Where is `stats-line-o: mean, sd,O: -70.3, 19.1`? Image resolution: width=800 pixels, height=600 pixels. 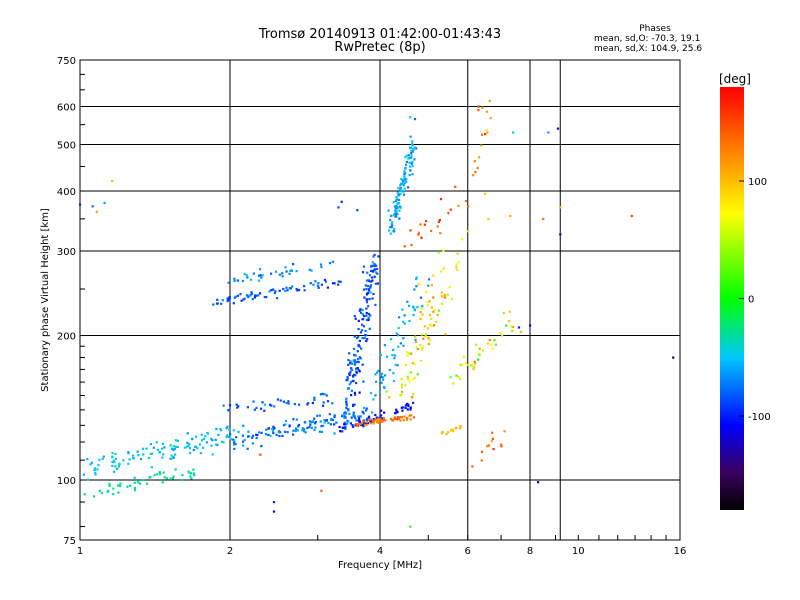 stats-line-o: mean, sd,O: -70.3, 19.1 is located at coordinates (647, 39).